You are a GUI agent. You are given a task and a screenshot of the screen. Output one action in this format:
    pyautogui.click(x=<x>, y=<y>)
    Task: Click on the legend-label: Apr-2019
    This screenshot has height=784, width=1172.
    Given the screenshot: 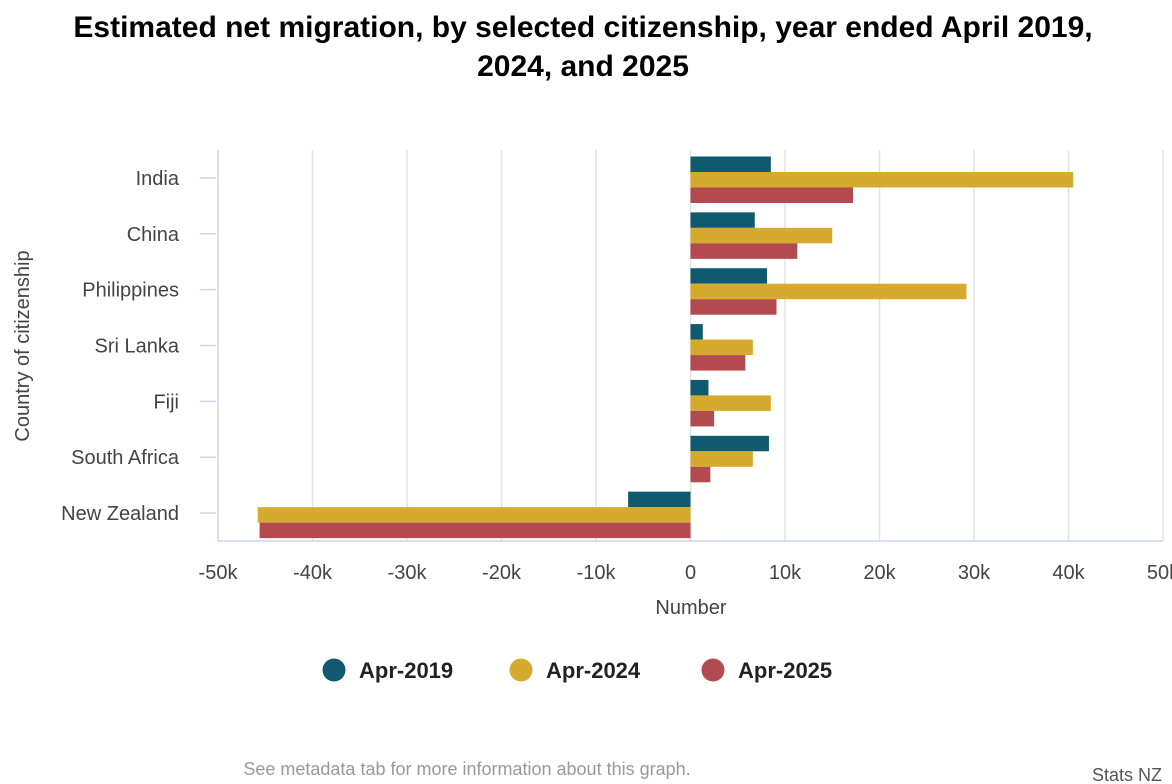 What is the action you would take?
    pyautogui.click(x=406, y=670)
    